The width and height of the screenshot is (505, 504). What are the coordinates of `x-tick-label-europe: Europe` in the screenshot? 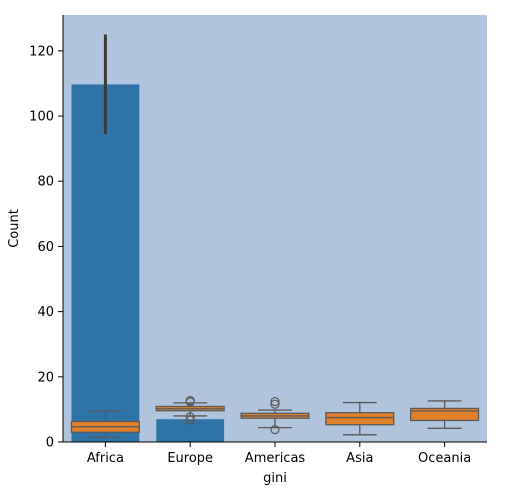 It's located at (190, 458).